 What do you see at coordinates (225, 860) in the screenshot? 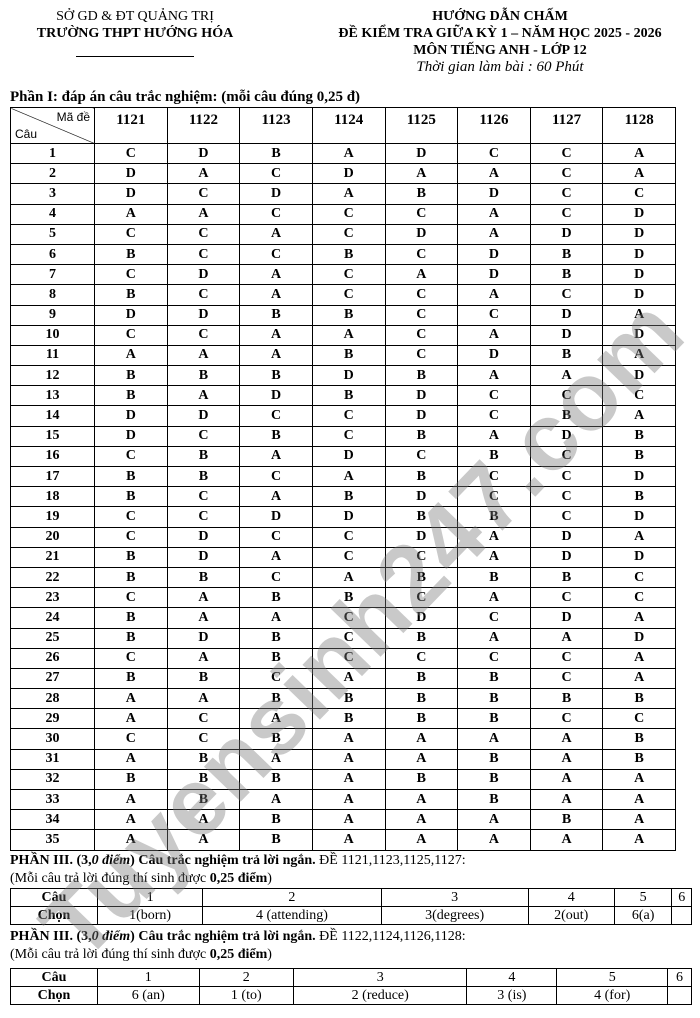
I see `t-bold2: Câu trắc nghiệm trả lời ngắn.` at bounding box center [225, 860].